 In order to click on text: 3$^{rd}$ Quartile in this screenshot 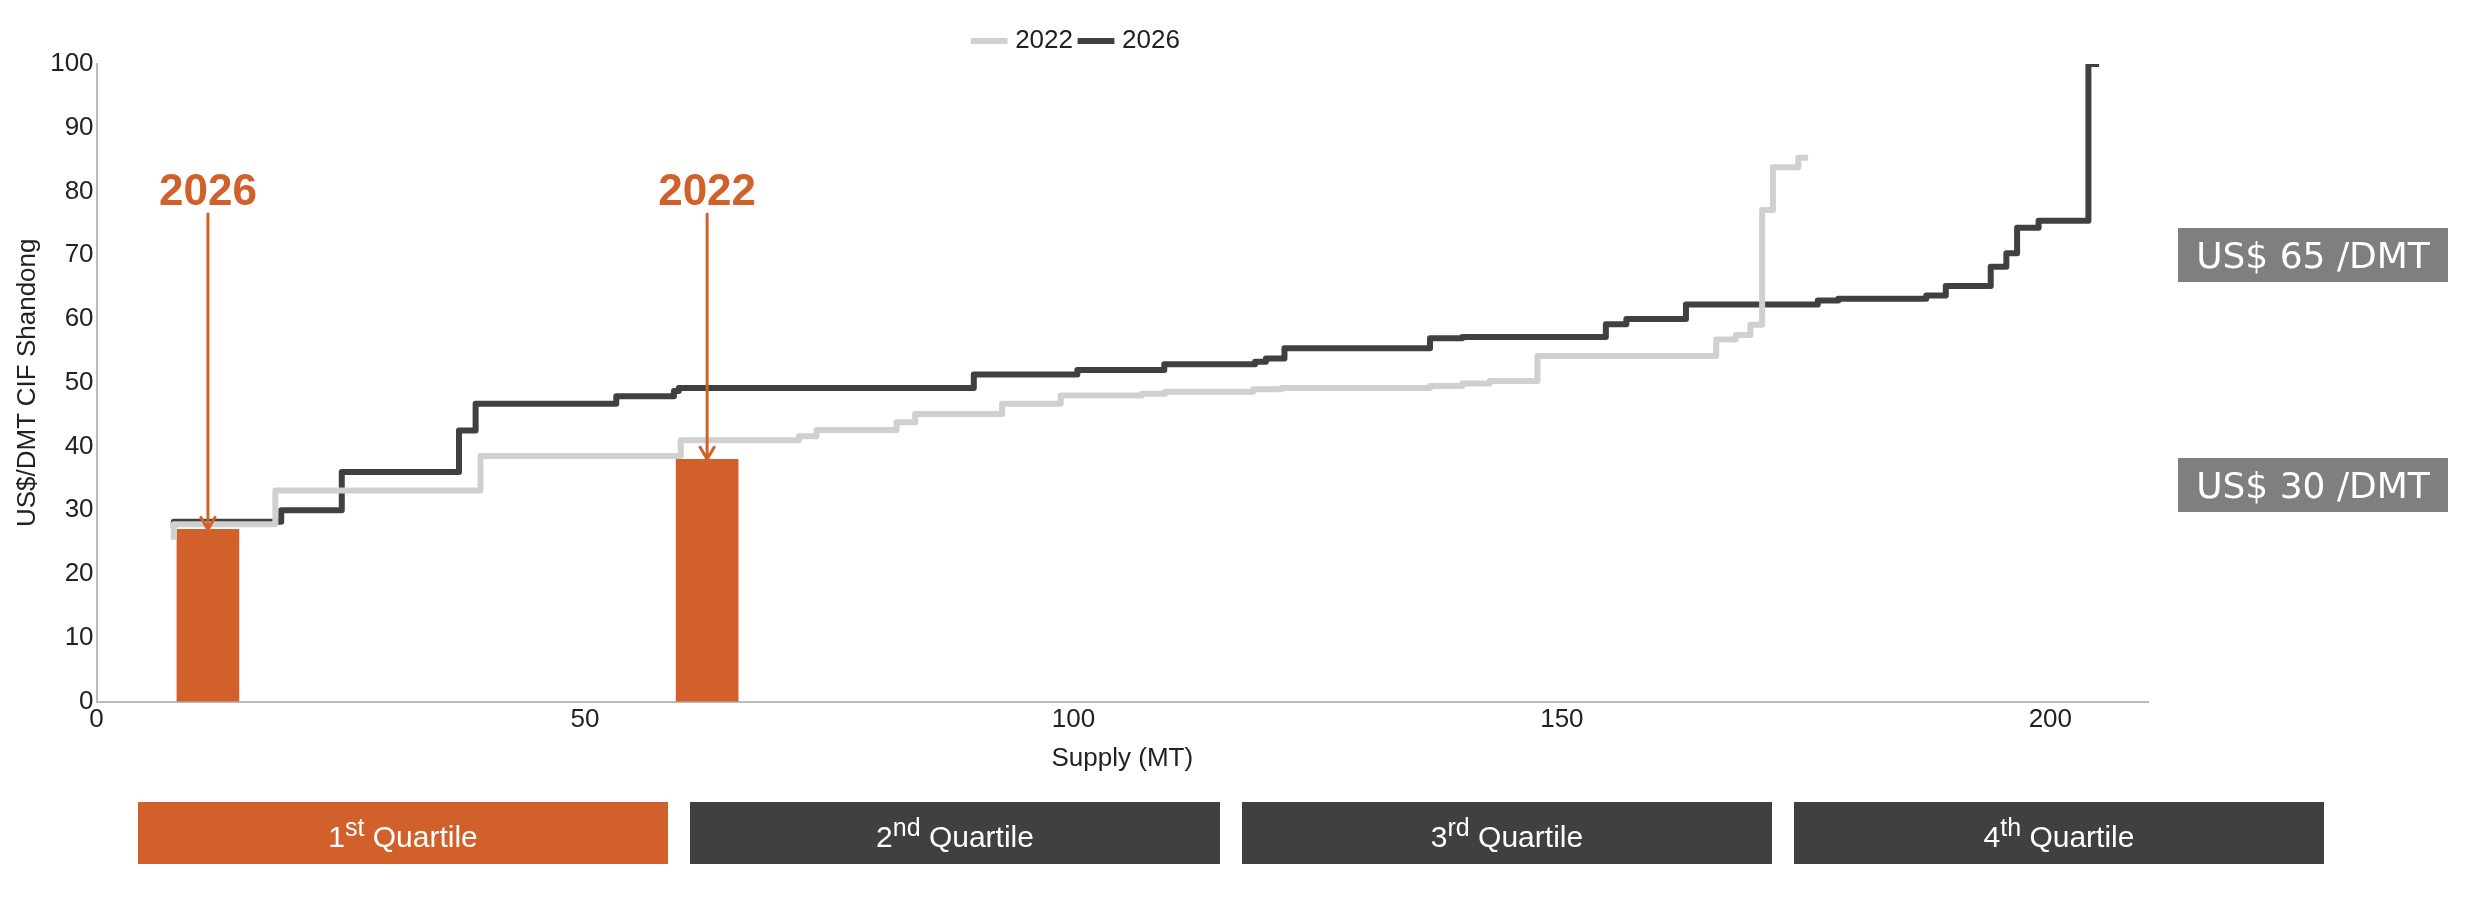, I will do `click(1507, 833)`.